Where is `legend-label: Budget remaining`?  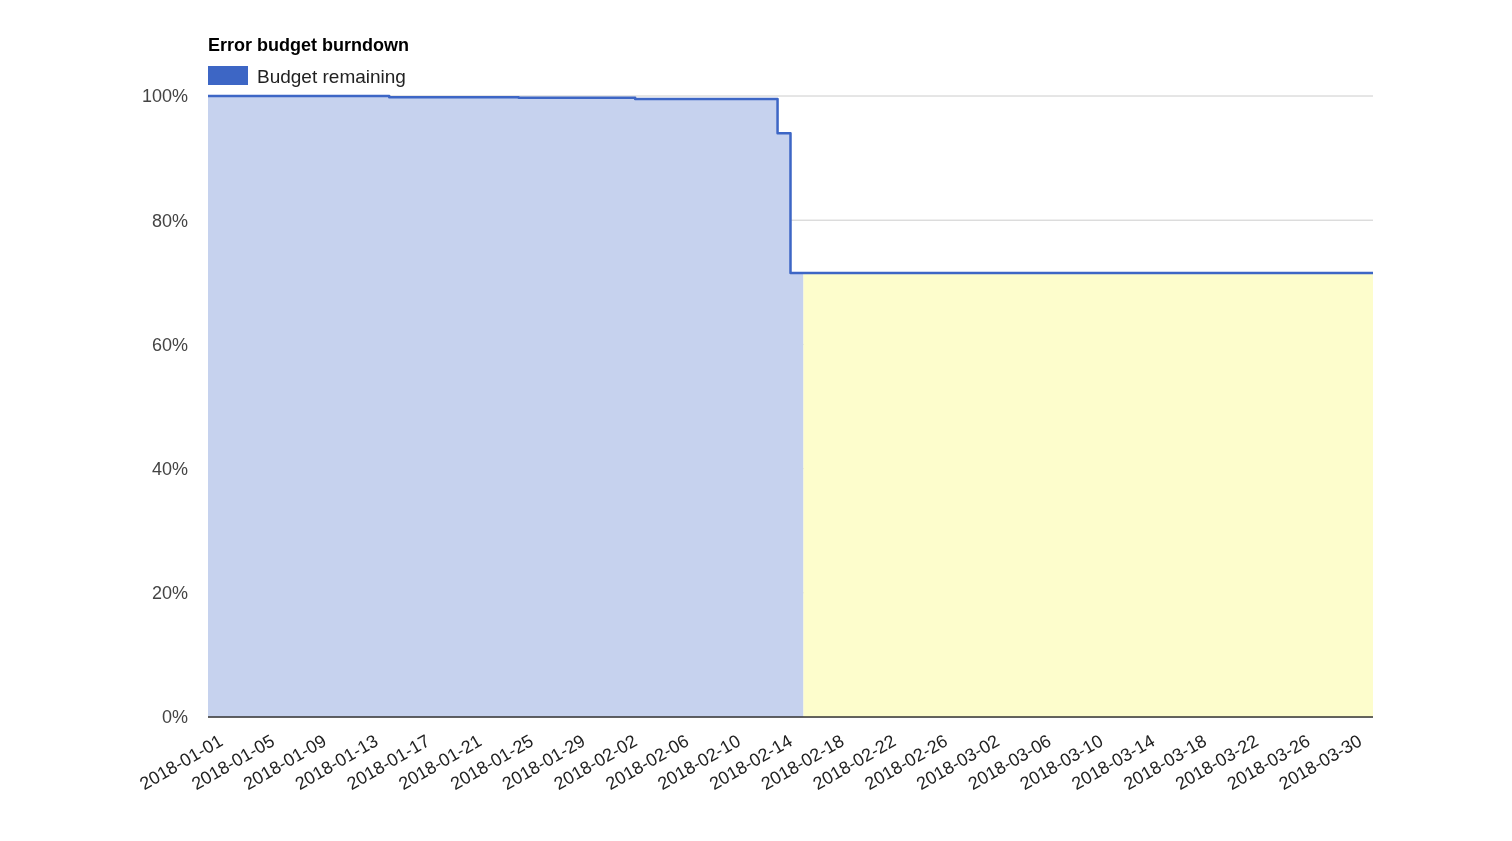 legend-label: Budget remaining is located at coordinates (331, 76).